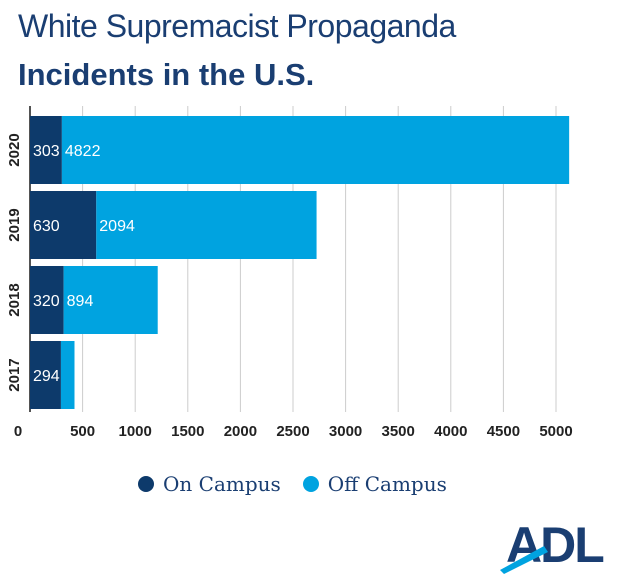 This screenshot has height=586, width=636. Describe the element at coordinates (187, 431) in the screenshot. I see `x-tick-label: 1500` at that location.